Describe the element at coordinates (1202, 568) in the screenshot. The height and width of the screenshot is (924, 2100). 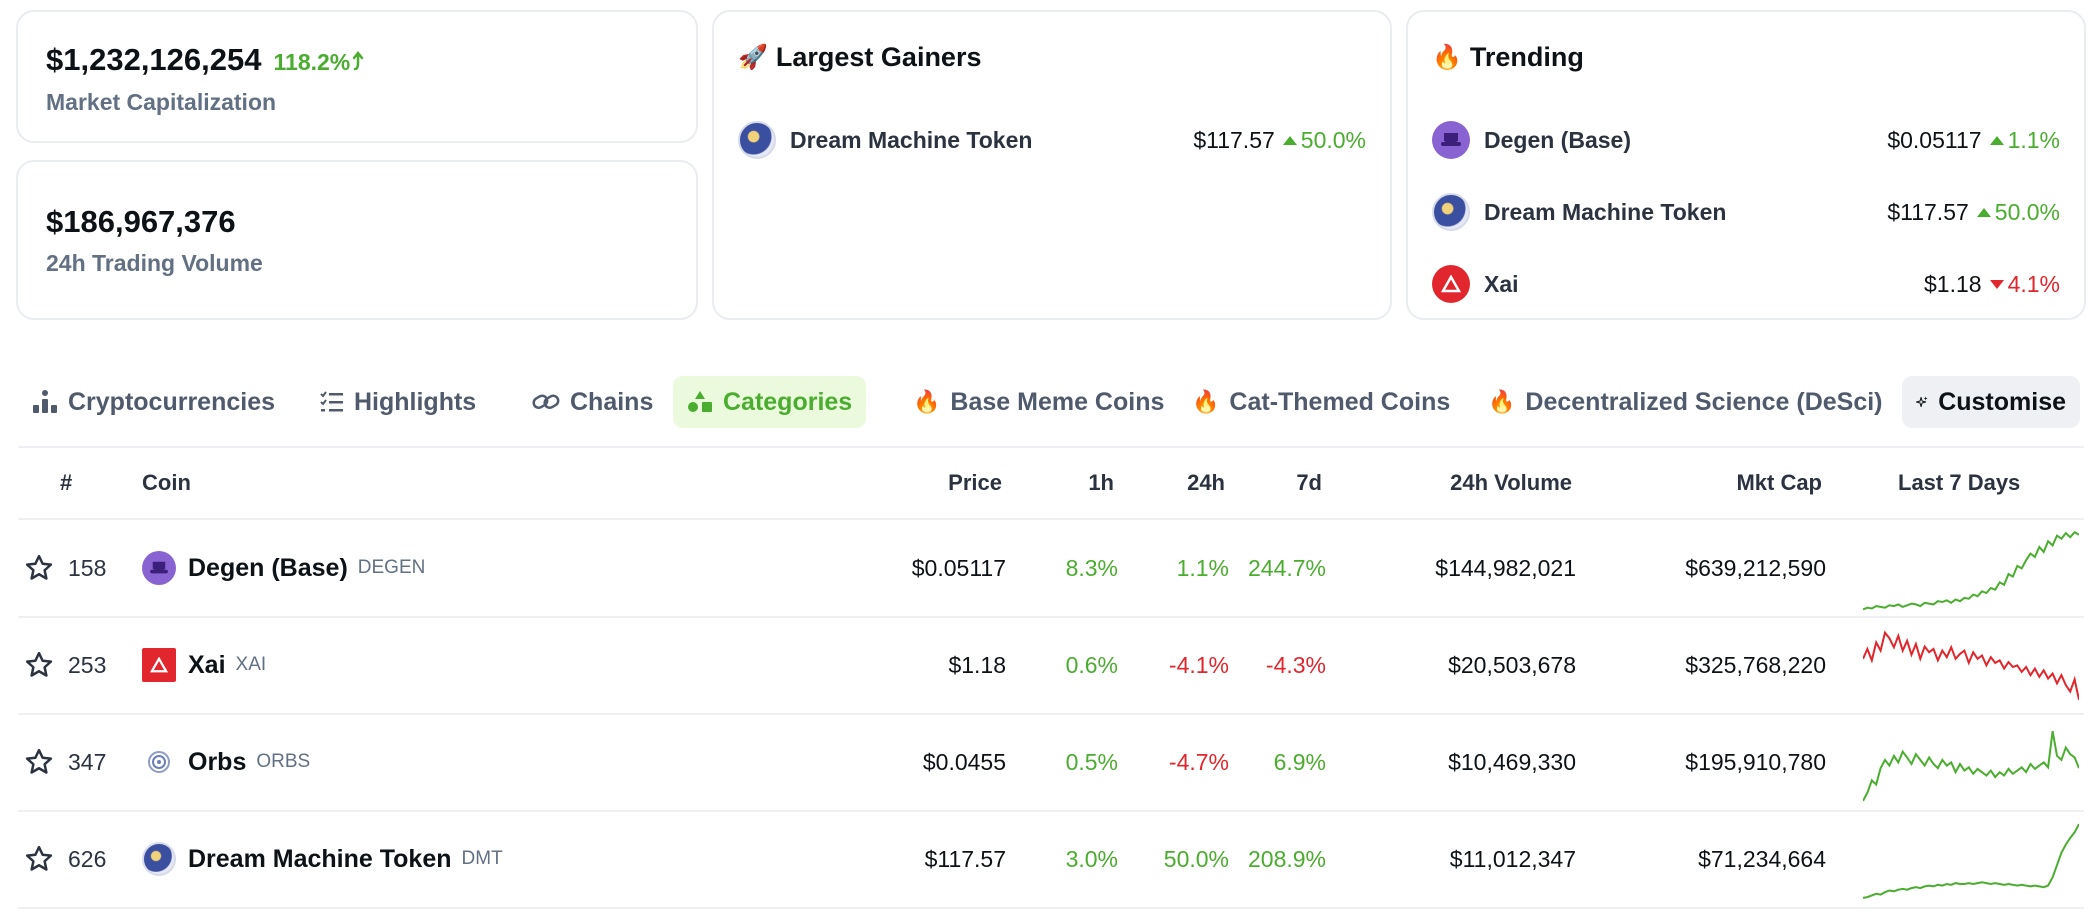
I see `coin-change-24h: 1.1%` at that location.